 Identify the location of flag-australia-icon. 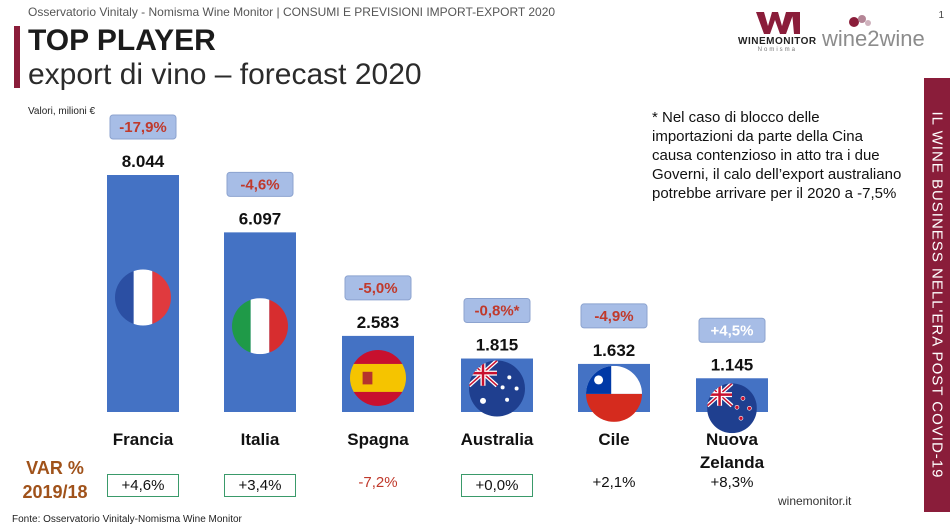
(497, 388).